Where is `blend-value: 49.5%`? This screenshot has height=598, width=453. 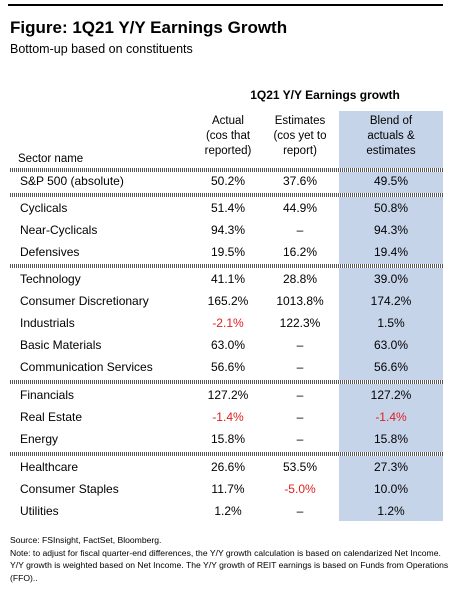 blend-value: 49.5% is located at coordinates (391, 181).